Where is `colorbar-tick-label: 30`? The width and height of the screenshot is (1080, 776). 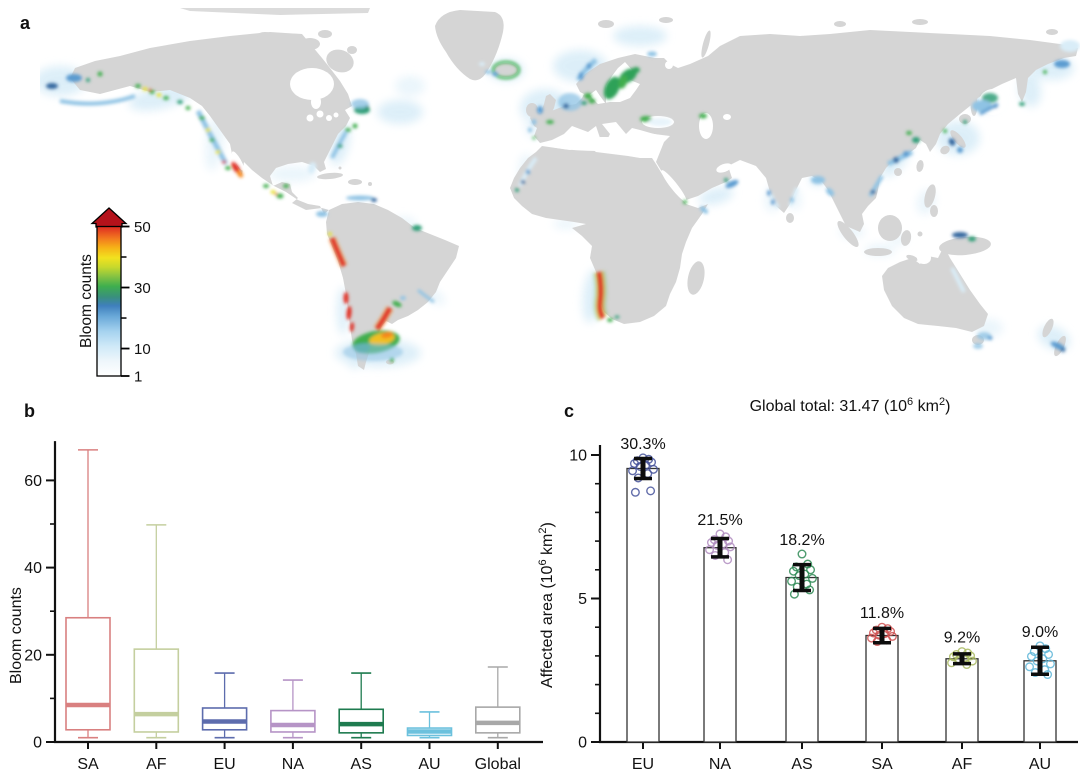 colorbar-tick-label: 30 is located at coordinates (142, 288).